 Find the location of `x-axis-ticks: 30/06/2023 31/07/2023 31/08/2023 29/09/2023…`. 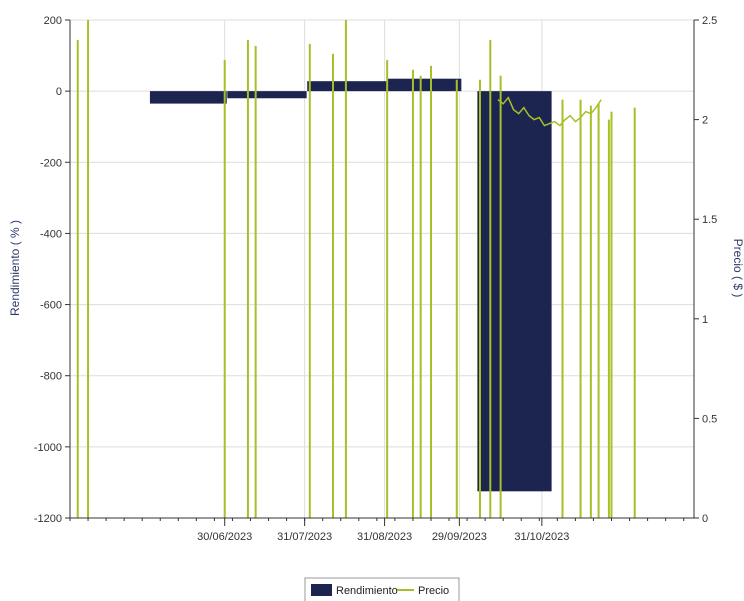

x-axis-ticks: 30/06/2023 31/07/2023 31/08/2023 29/09/2023… is located at coordinates (377, 530).